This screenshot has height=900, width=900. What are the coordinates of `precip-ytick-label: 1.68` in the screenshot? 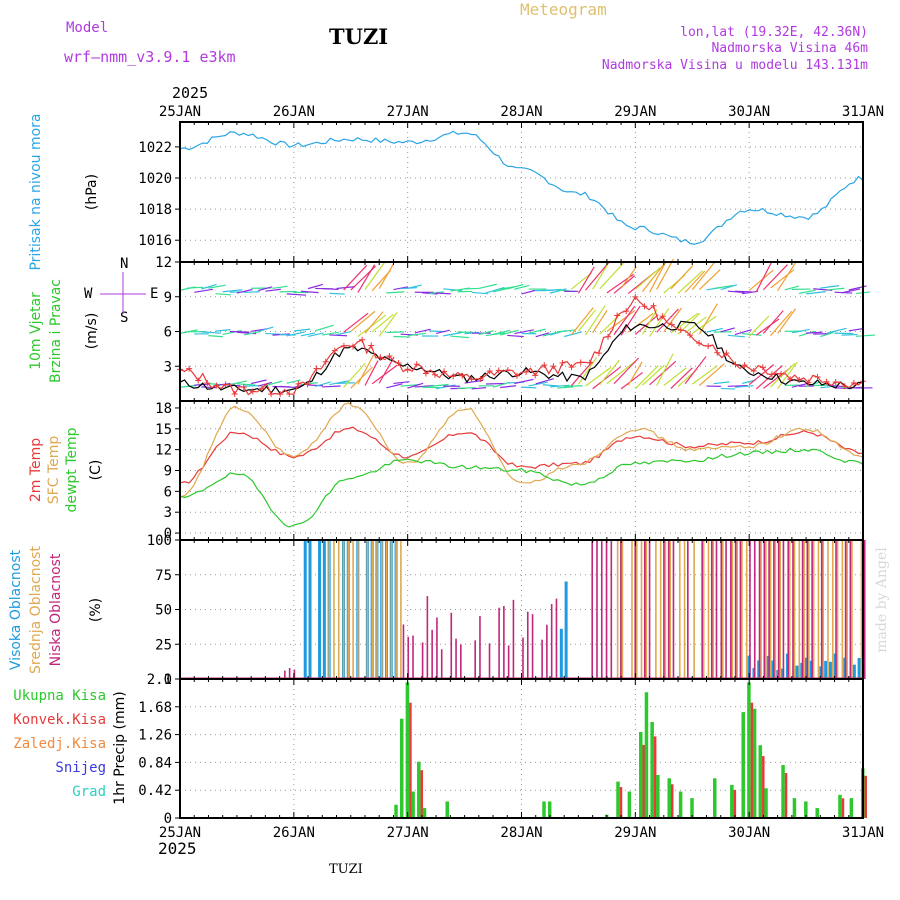 It's located at (155, 708).